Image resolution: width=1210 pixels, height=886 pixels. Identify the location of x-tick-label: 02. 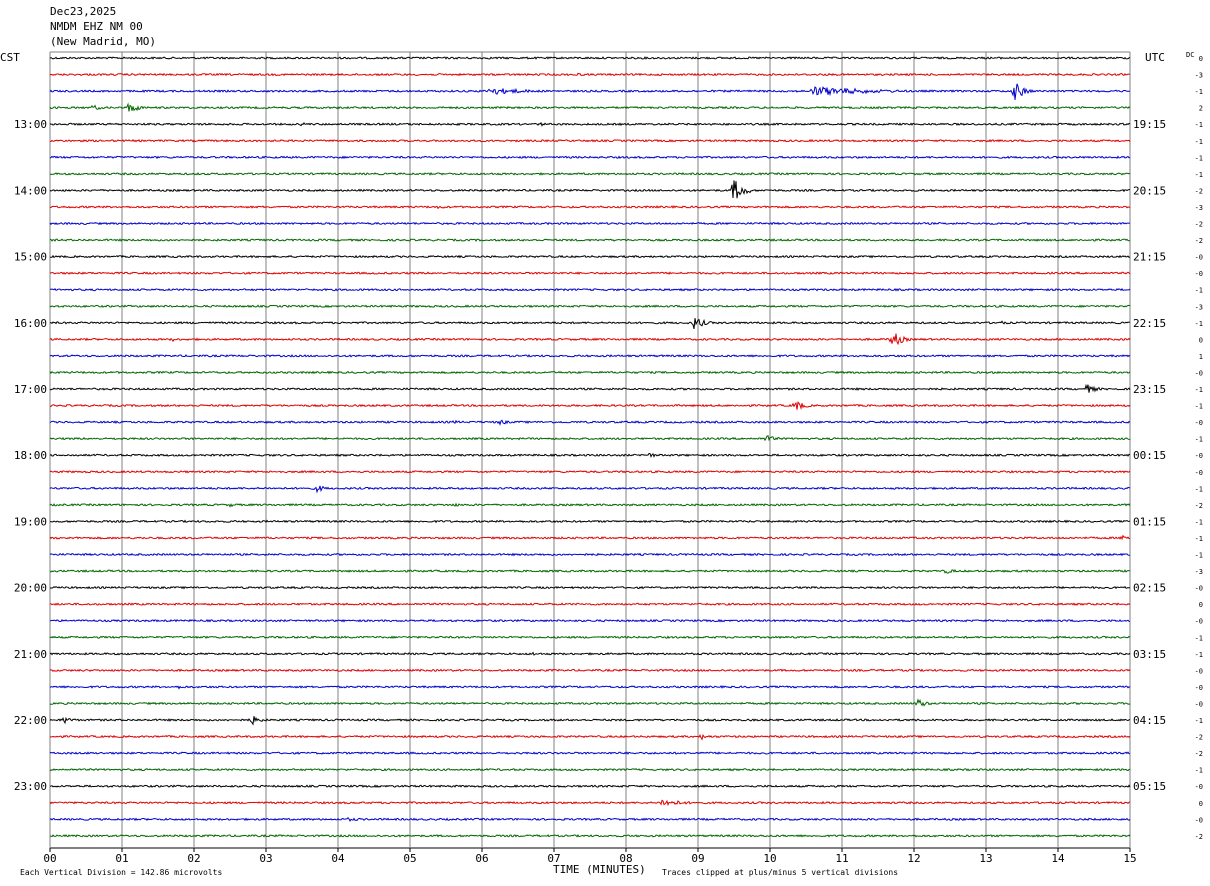
(193, 858).